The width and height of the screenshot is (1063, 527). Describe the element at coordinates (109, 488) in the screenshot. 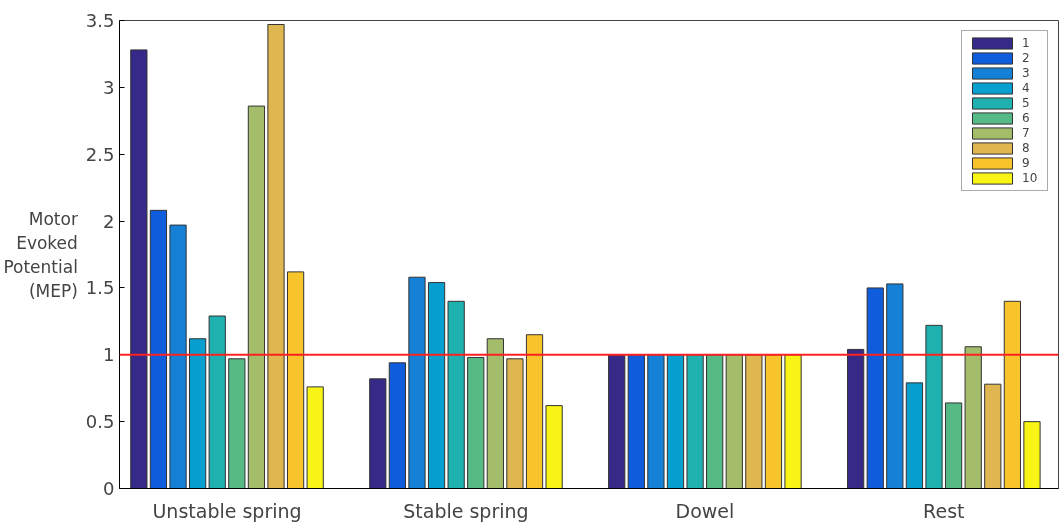

I see `y-tick-label: 0` at that location.